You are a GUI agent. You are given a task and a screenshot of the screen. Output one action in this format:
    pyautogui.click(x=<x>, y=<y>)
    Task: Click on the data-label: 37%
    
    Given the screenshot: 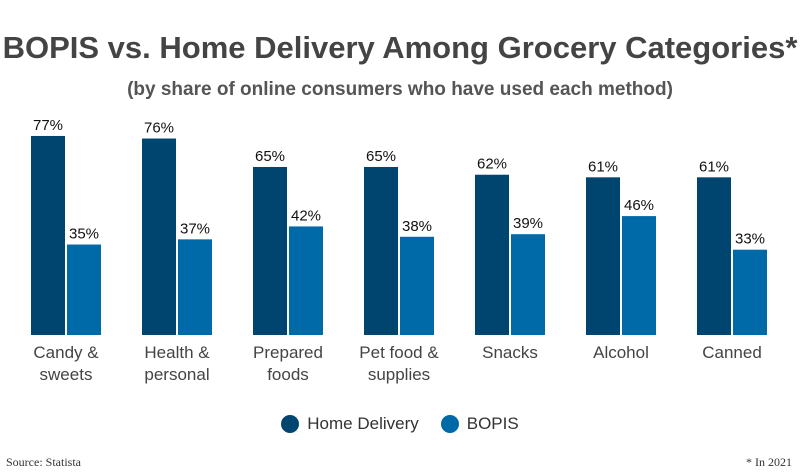 What is the action you would take?
    pyautogui.click(x=195, y=228)
    